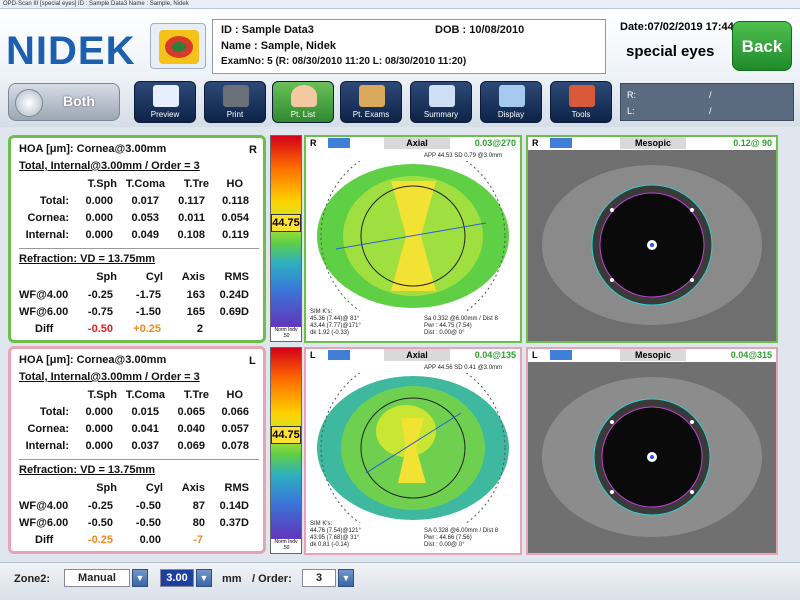 This screenshot has width=800, height=600. What do you see at coordinates (707, 102) in the screenshot?
I see `lr-status: R: / L: /` at bounding box center [707, 102].